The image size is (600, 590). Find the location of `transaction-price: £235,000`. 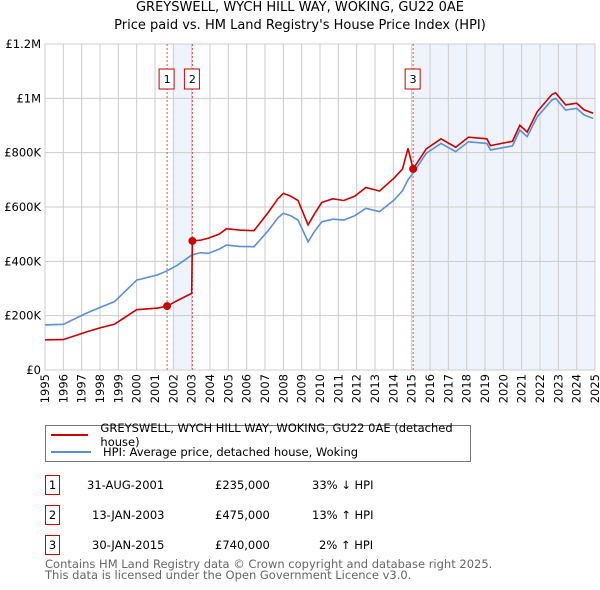

transaction-price: £235,000 is located at coordinates (242, 485).